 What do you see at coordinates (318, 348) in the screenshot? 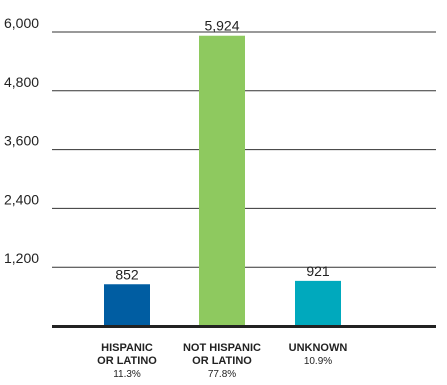
I see `category-label: UNKNOWN` at bounding box center [318, 348].